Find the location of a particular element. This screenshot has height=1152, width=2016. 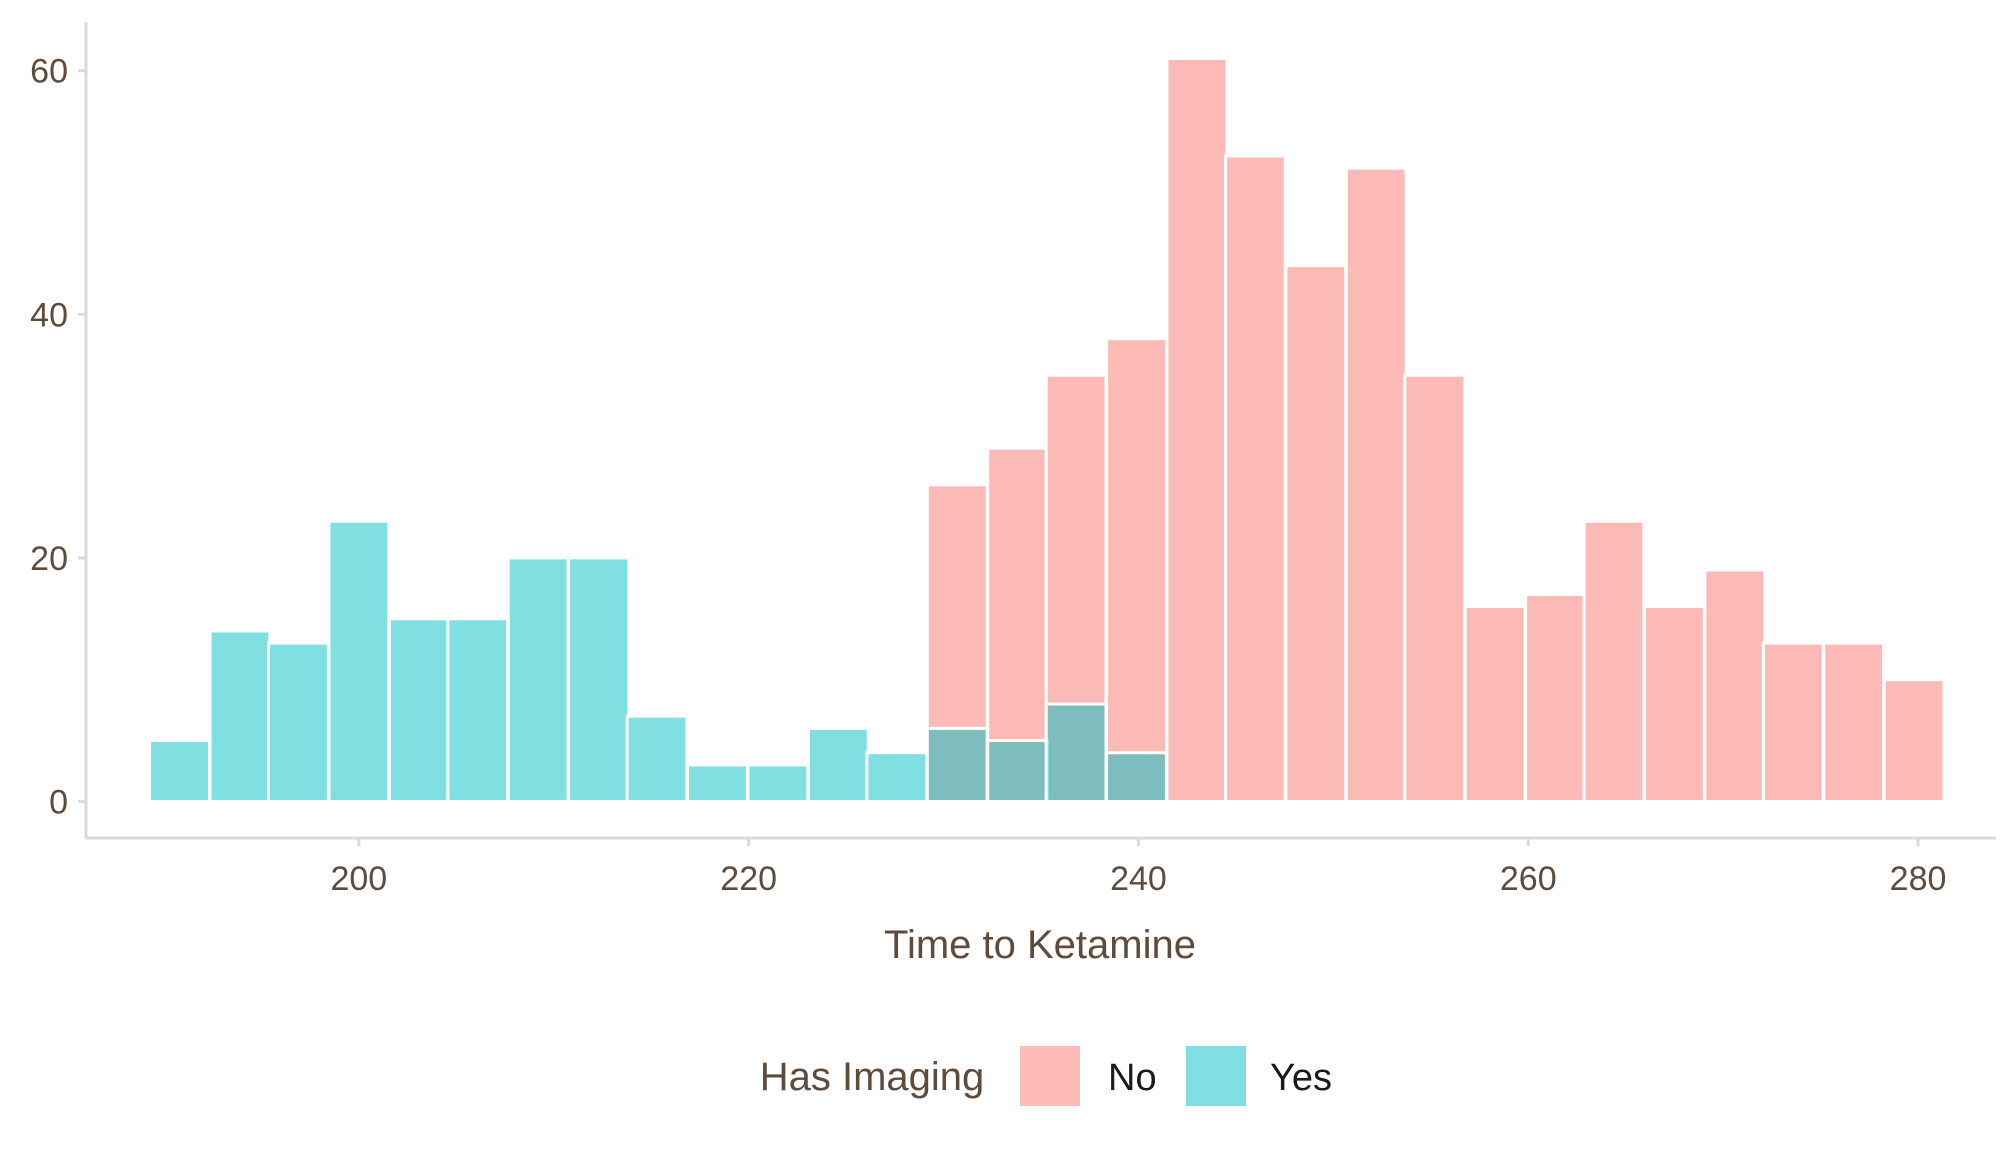

x-tick-label: 220 is located at coordinates (748, 879).